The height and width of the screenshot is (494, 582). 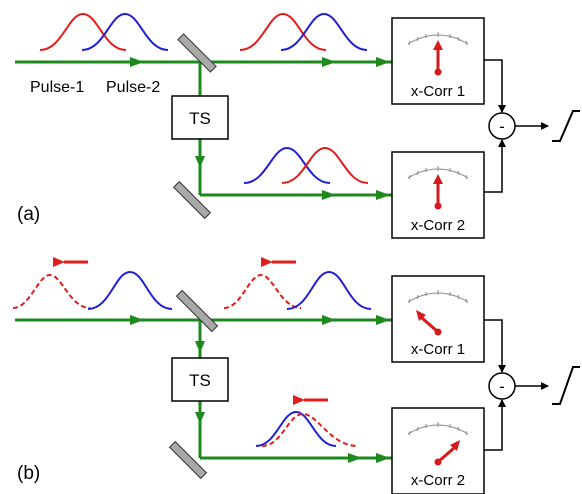 I want to click on xcorr-2-meter-b: x-Corr 2, so click(x=438, y=450).